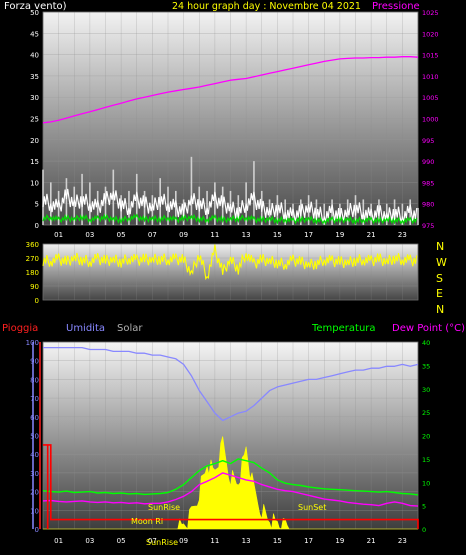  What do you see at coordinates (58, 541) in the screenshot?
I see `bottom-xtick-label: 01` at bounding box center [58, 541].